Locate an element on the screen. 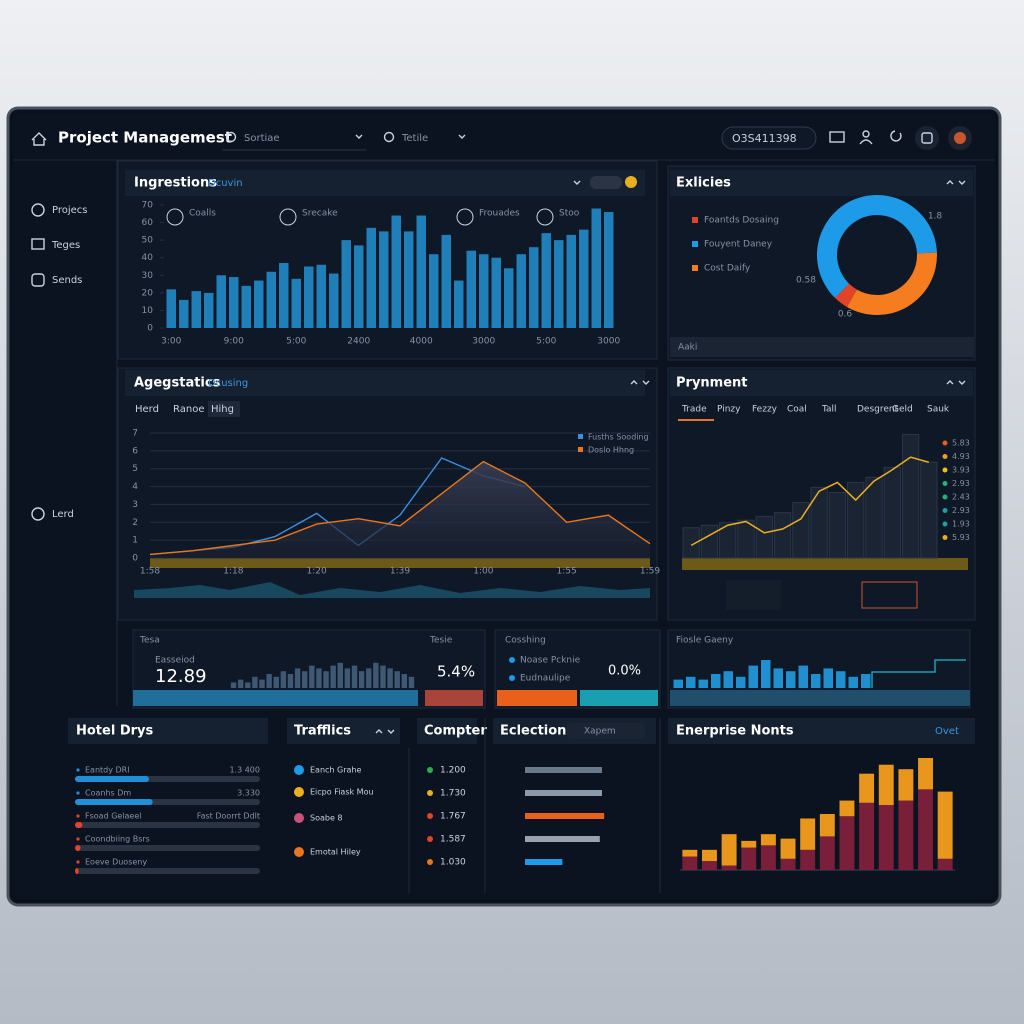  panel-title: Compter is located at coordinates (455, 731).